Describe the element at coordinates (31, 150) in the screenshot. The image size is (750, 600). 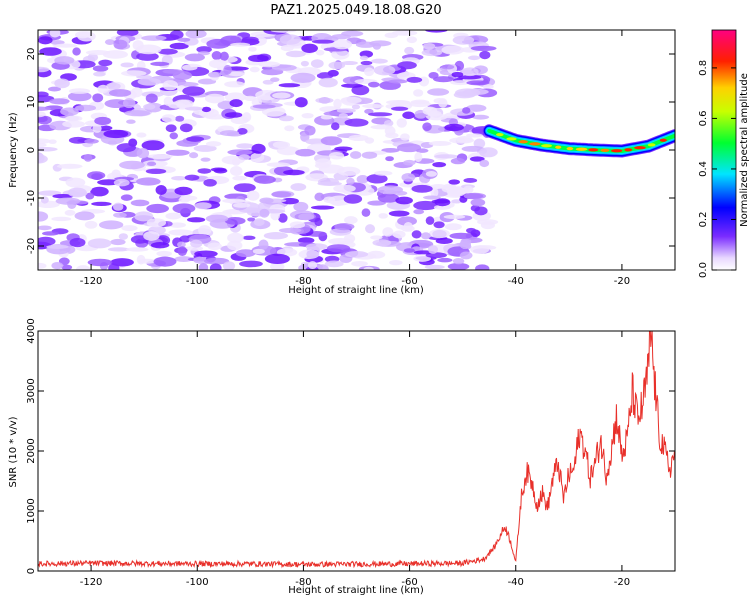
I see `spectrogram-y-tick-label: 0` at that location.